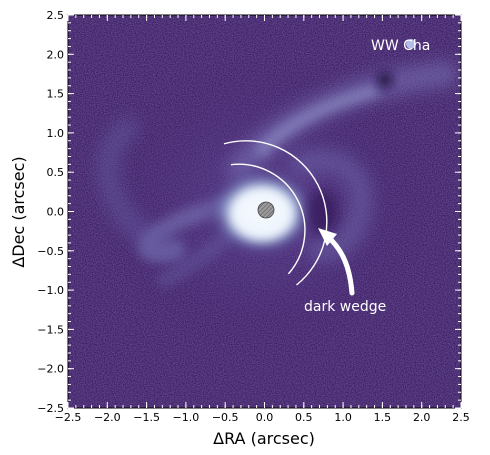 This screenshot has width=490, height=455. What do you see at coordinates (343, 417) in the screenshot?
I see `x-tick-label: 1.0` at bounding box center [343, 417].